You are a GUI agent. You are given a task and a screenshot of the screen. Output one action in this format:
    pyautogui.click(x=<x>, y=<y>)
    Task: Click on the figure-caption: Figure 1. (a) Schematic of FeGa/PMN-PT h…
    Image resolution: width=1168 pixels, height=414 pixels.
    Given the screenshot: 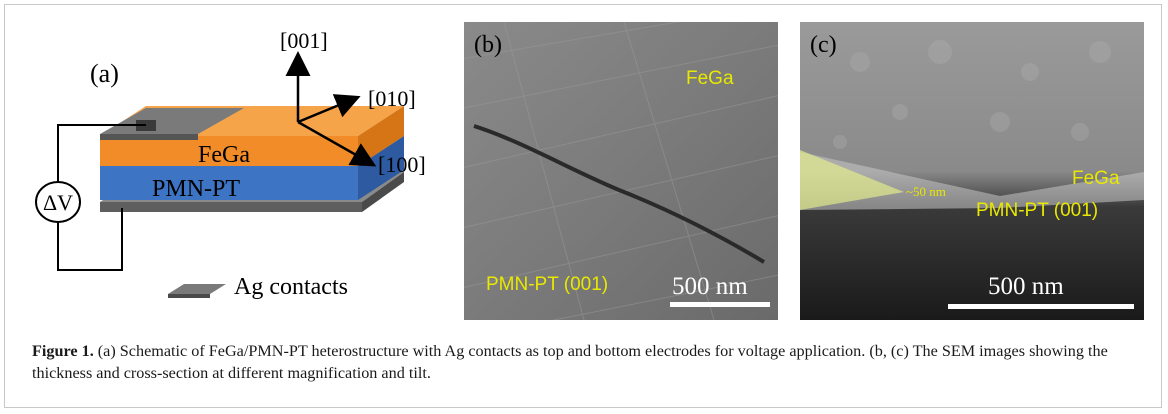 What is the action you would take?
    pyautogui.click(x=587, y=362)
    